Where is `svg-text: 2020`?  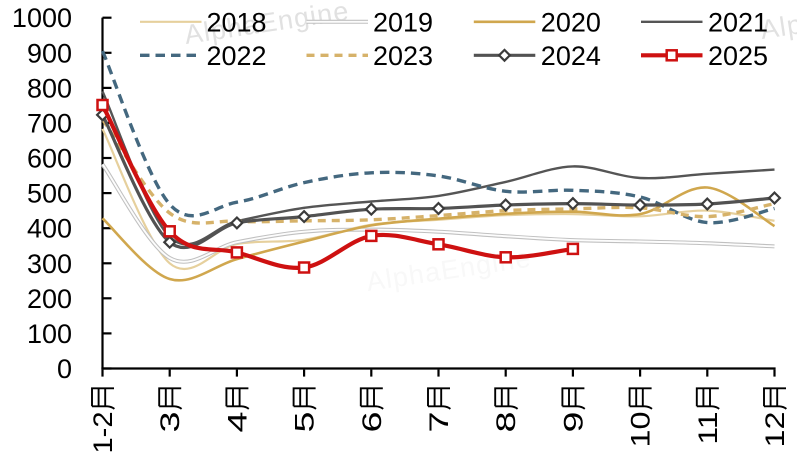 svg-text: 2020 is located at coordinates (571, 22).